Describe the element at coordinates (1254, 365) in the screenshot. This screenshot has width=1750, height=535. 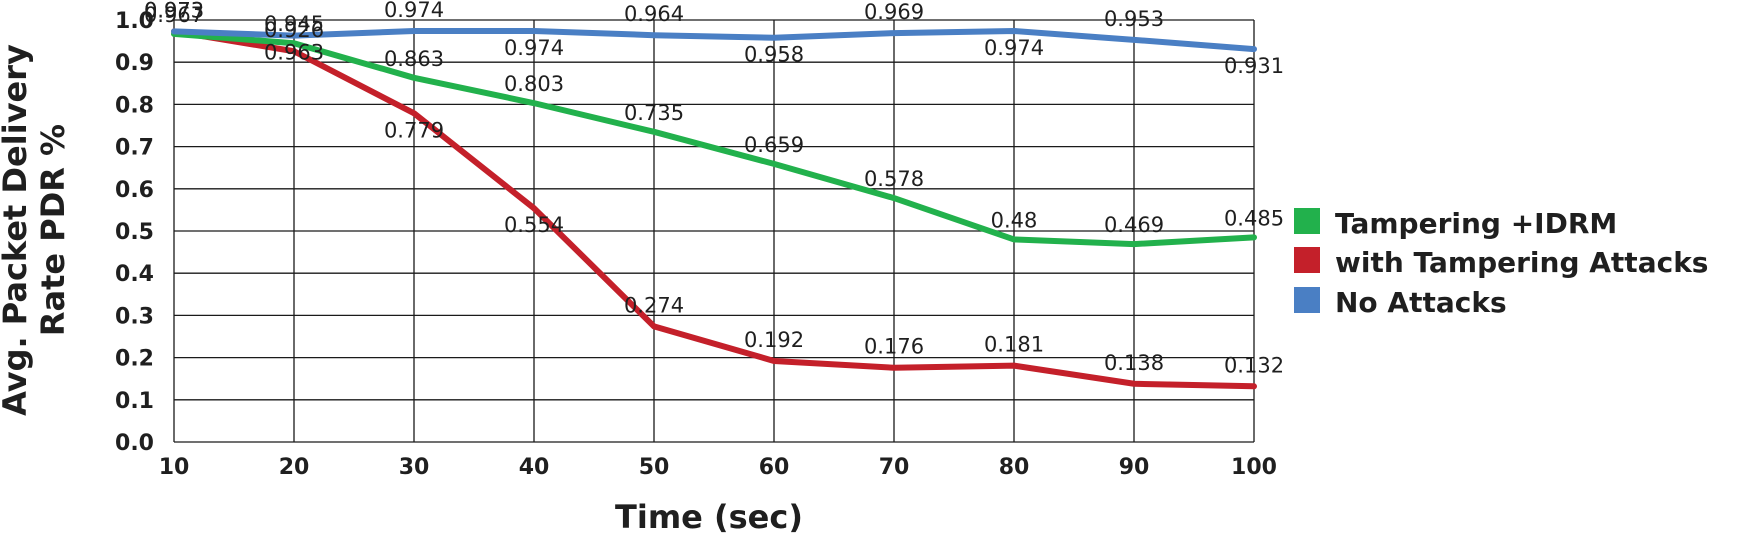
I see `data-label: 0.132` at that location.